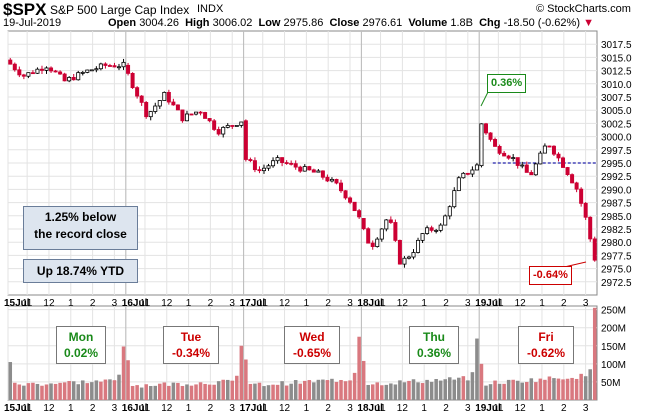 The width and height of the screenshot is (650, 415). Describe the element at coordinates (159, 23) in the screenshot. I see `open-value: 3004.26` at that location.